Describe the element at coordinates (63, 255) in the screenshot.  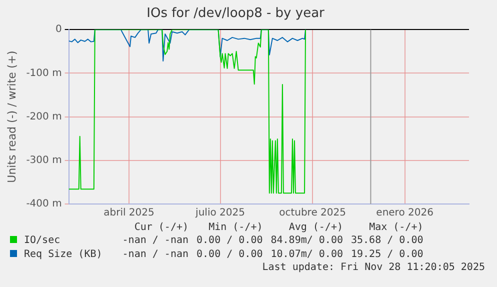
I see `legend-label: Req Size (KB)` at that location.